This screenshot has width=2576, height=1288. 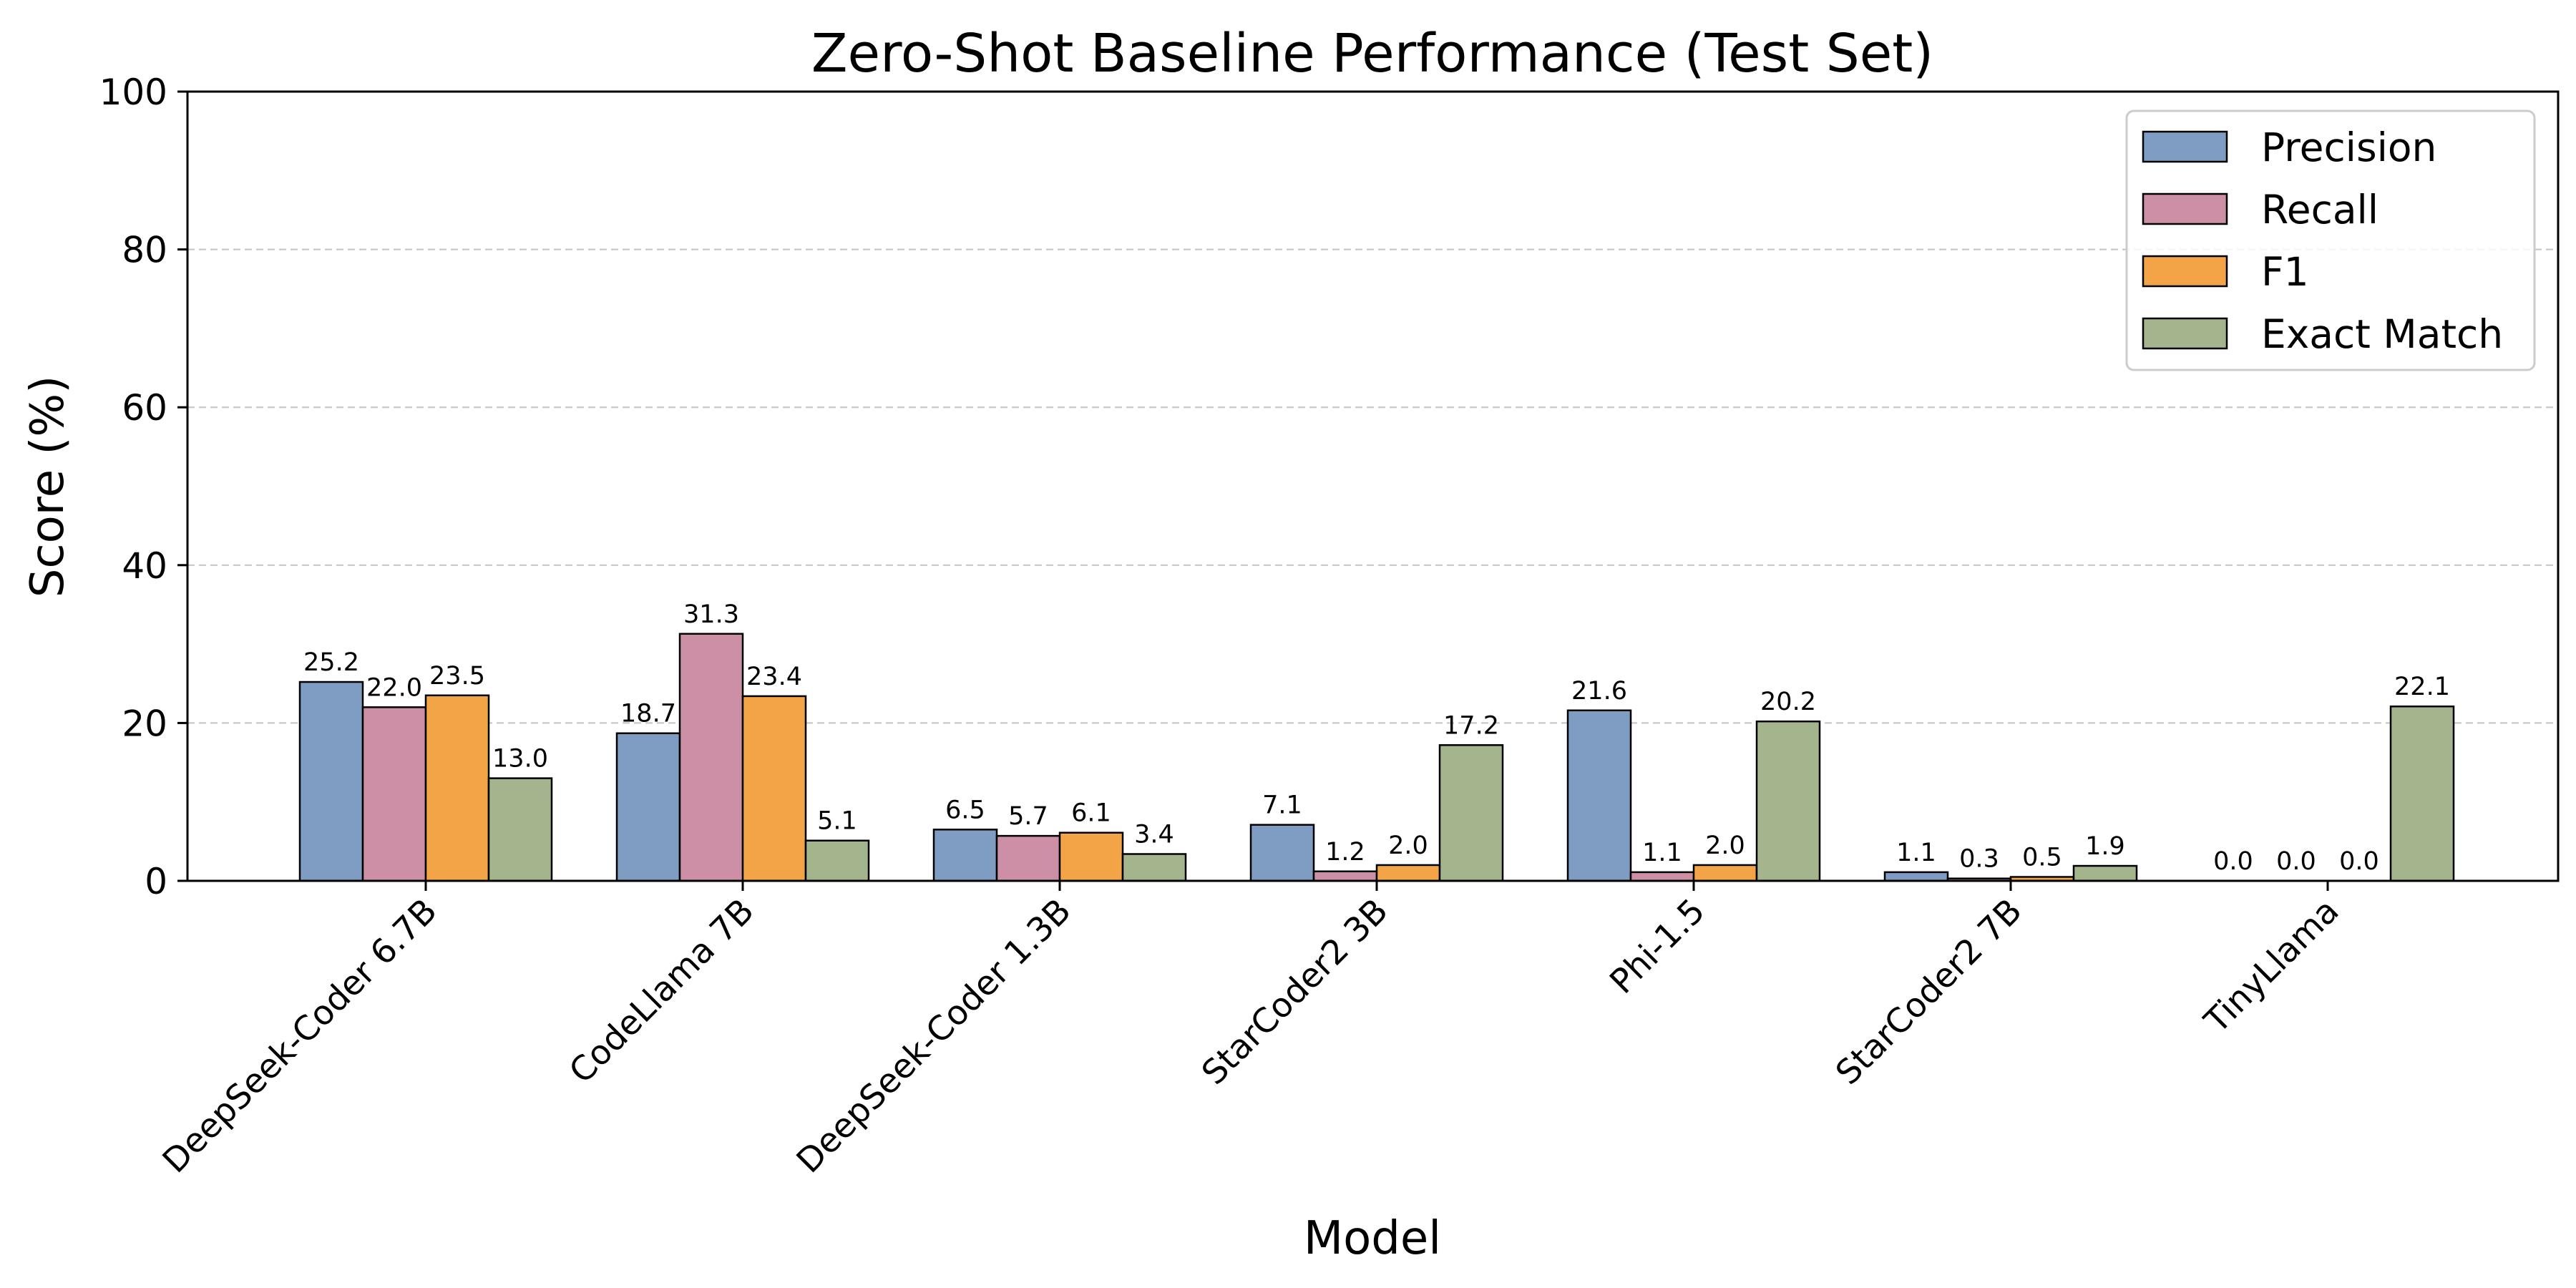 What do you see at coordinates (300, 1036) in the screenshot?
I see `x-tick-label: DeepSeek-Coder 6.7B` at bounding box center [300, 1036].